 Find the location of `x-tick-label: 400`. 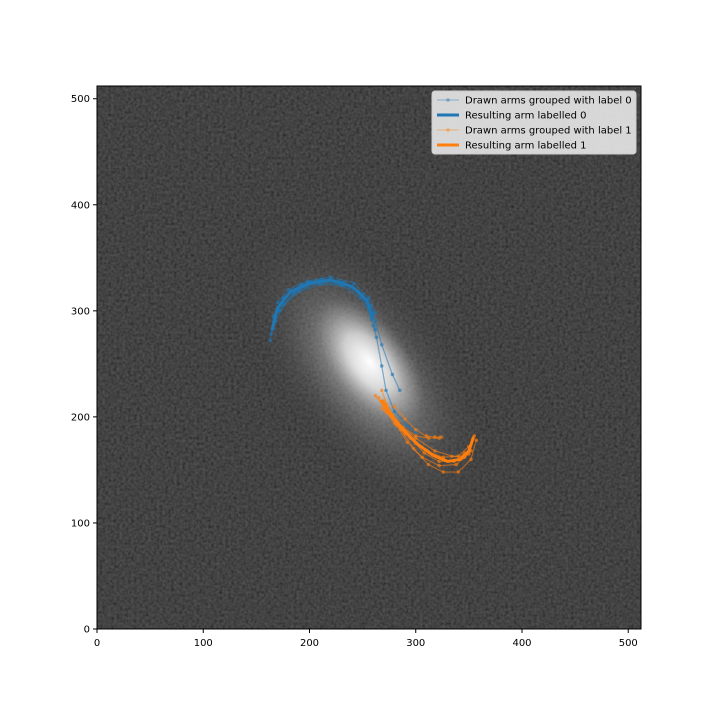

x-tick-label: 400 is located at coordinates (521, 643).